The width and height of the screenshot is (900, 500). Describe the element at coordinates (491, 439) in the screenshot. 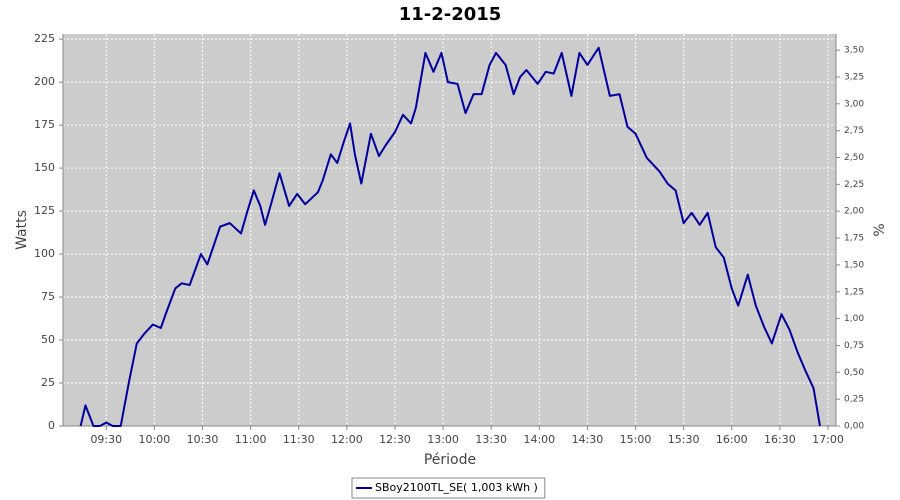

I see `x-tick-label: 13:30` at that location.